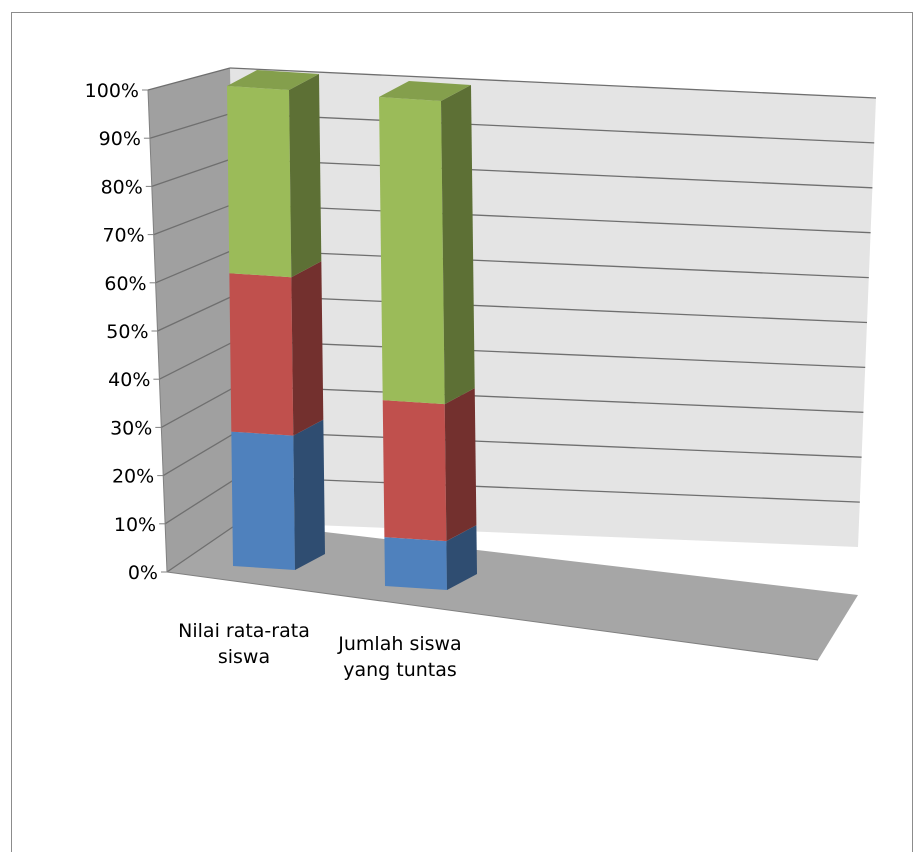  What do you see at coordinates (125, 284) in the screenshot?
I see `y-tick-label: 60%` at bounding box center [125, 284].